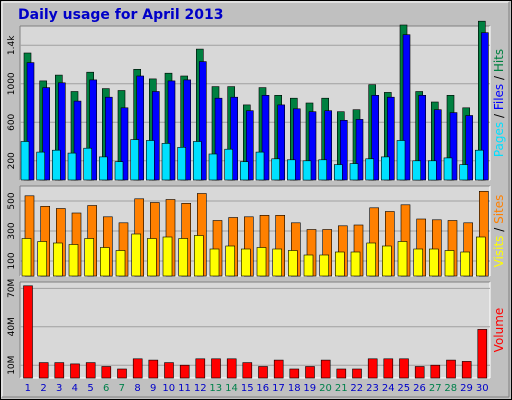 The height and width of the screenshot is (400, 512). What do you see at coordinates (482, 388) in the screenshot?
I see `day-label-30: 30` at bounding box center [482, 388].